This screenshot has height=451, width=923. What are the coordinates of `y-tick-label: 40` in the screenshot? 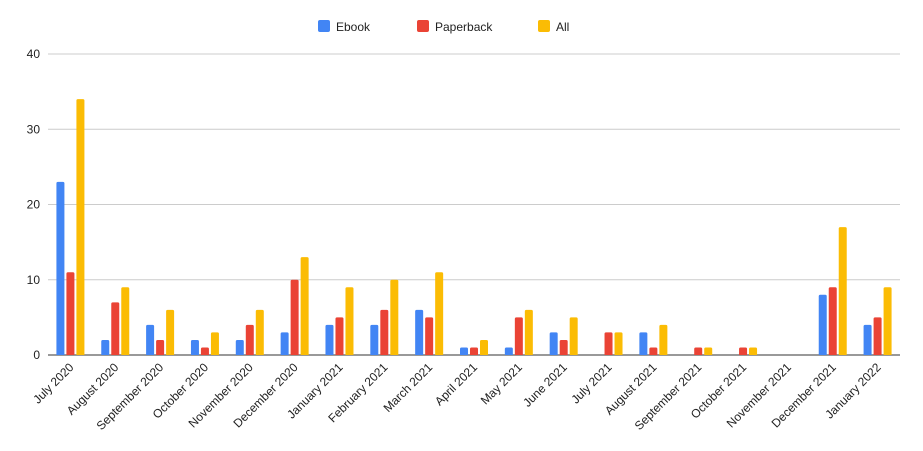 It's located at (34, 54).